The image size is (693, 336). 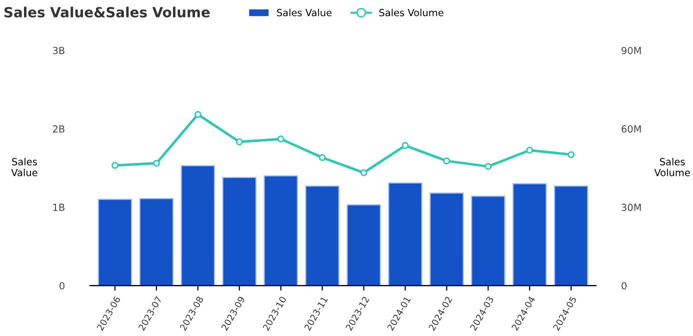 I want to click on chart-title: Sales Value&Sales Volume, so click(x=107, y=12).